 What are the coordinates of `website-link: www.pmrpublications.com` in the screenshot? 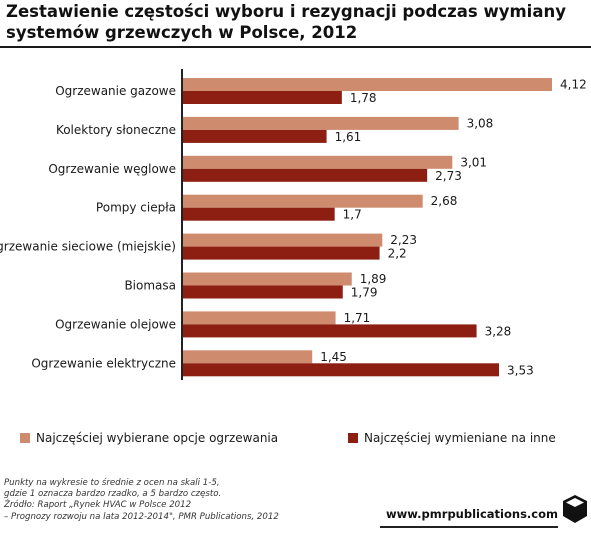 It's located at (472, 514).